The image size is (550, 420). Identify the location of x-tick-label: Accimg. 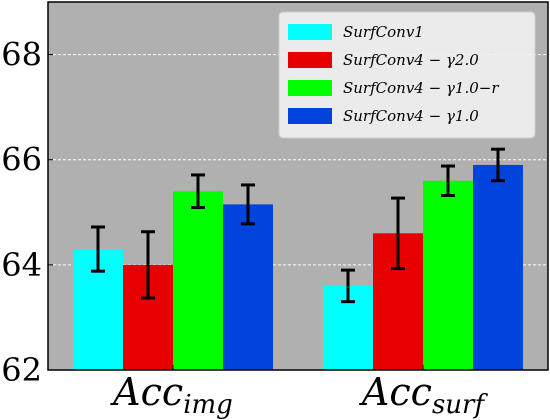
(171, 395).